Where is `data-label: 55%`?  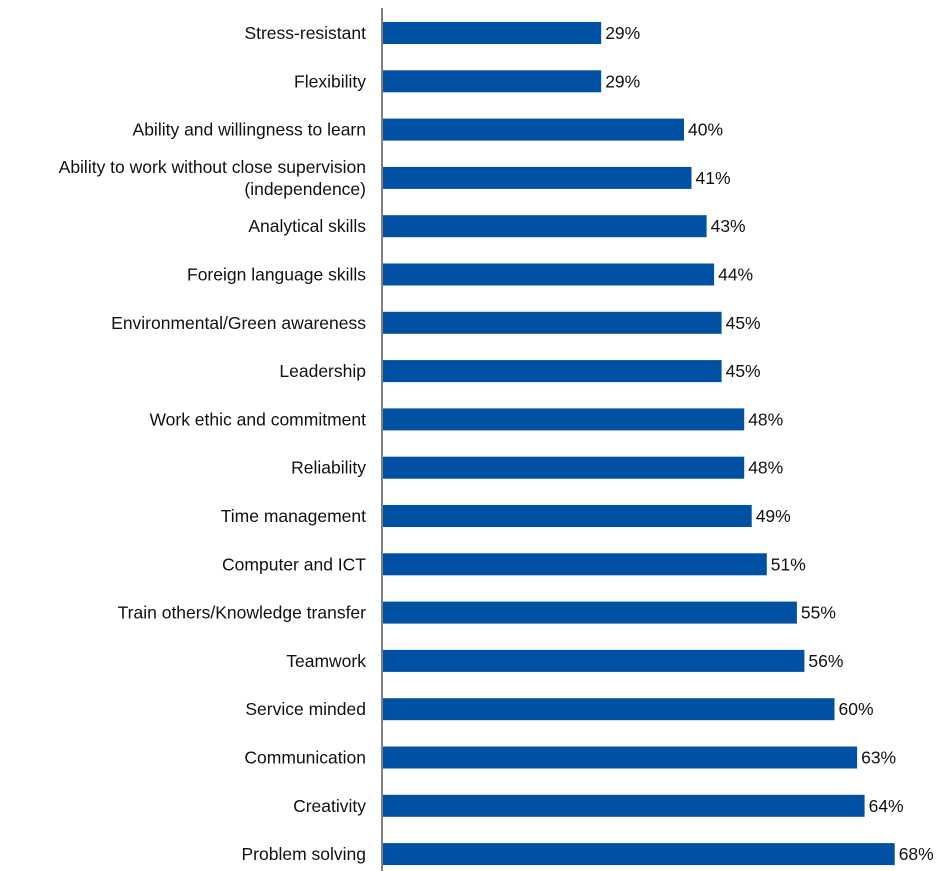 data-label: 55% is located at coordinates (818, 613).